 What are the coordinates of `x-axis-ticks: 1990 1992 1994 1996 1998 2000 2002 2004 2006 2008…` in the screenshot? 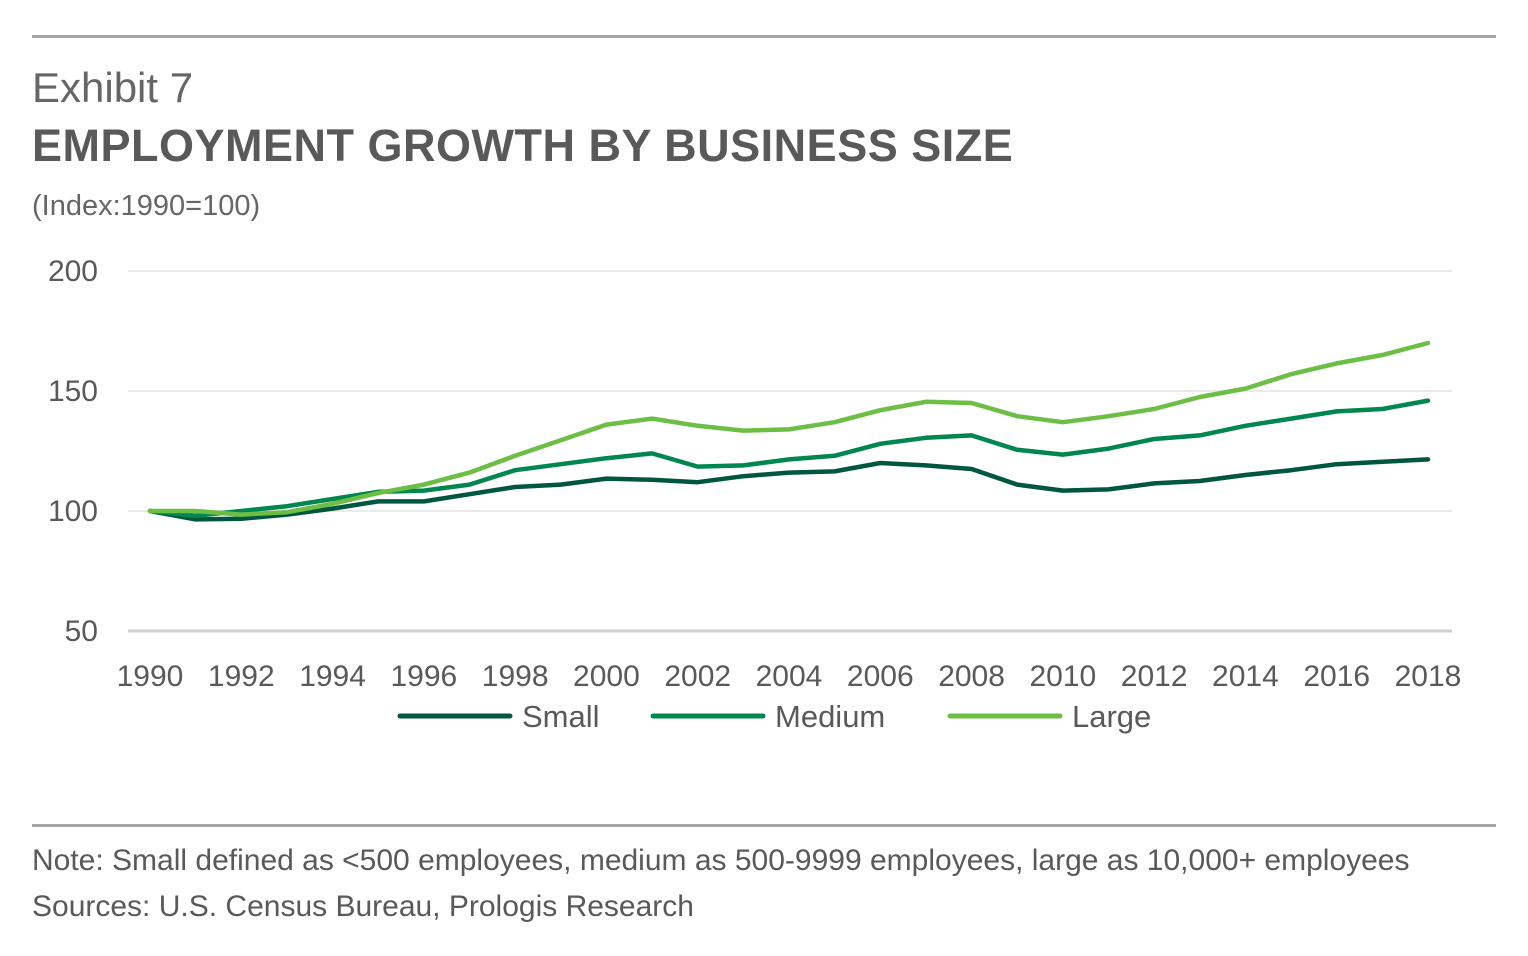 It's located at (789, 676).